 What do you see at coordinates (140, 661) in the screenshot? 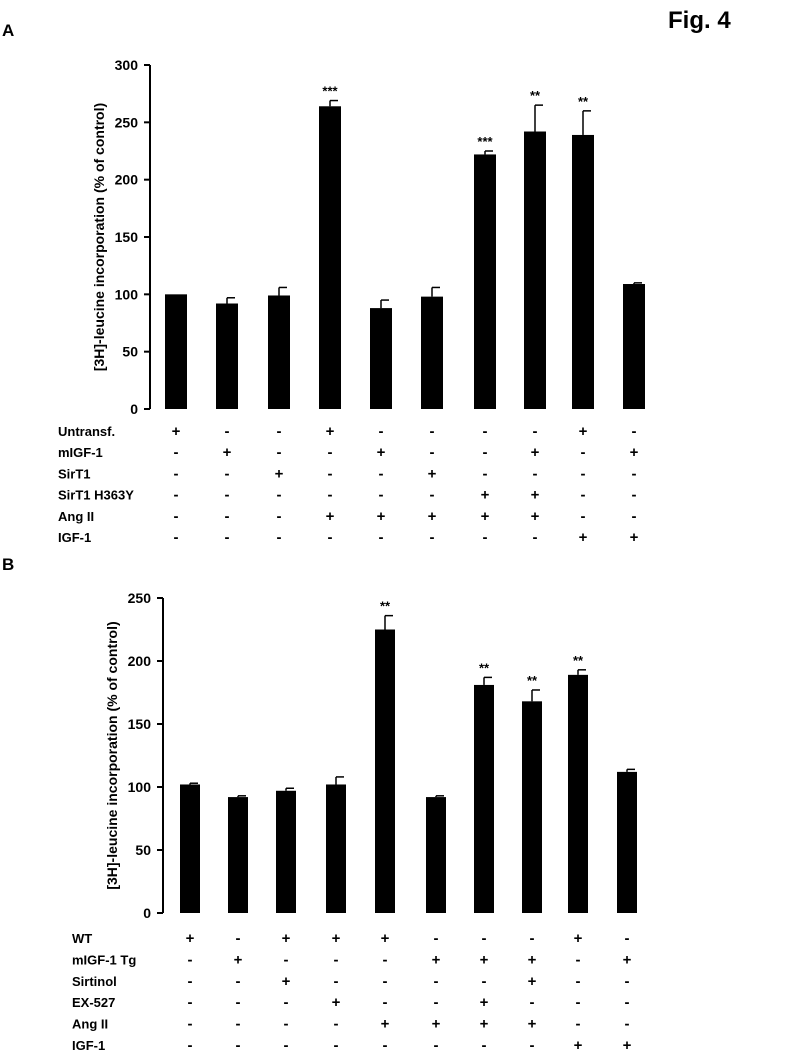
I see `panel-b-y-tick-label: 200` at bounding box center [140, 661].